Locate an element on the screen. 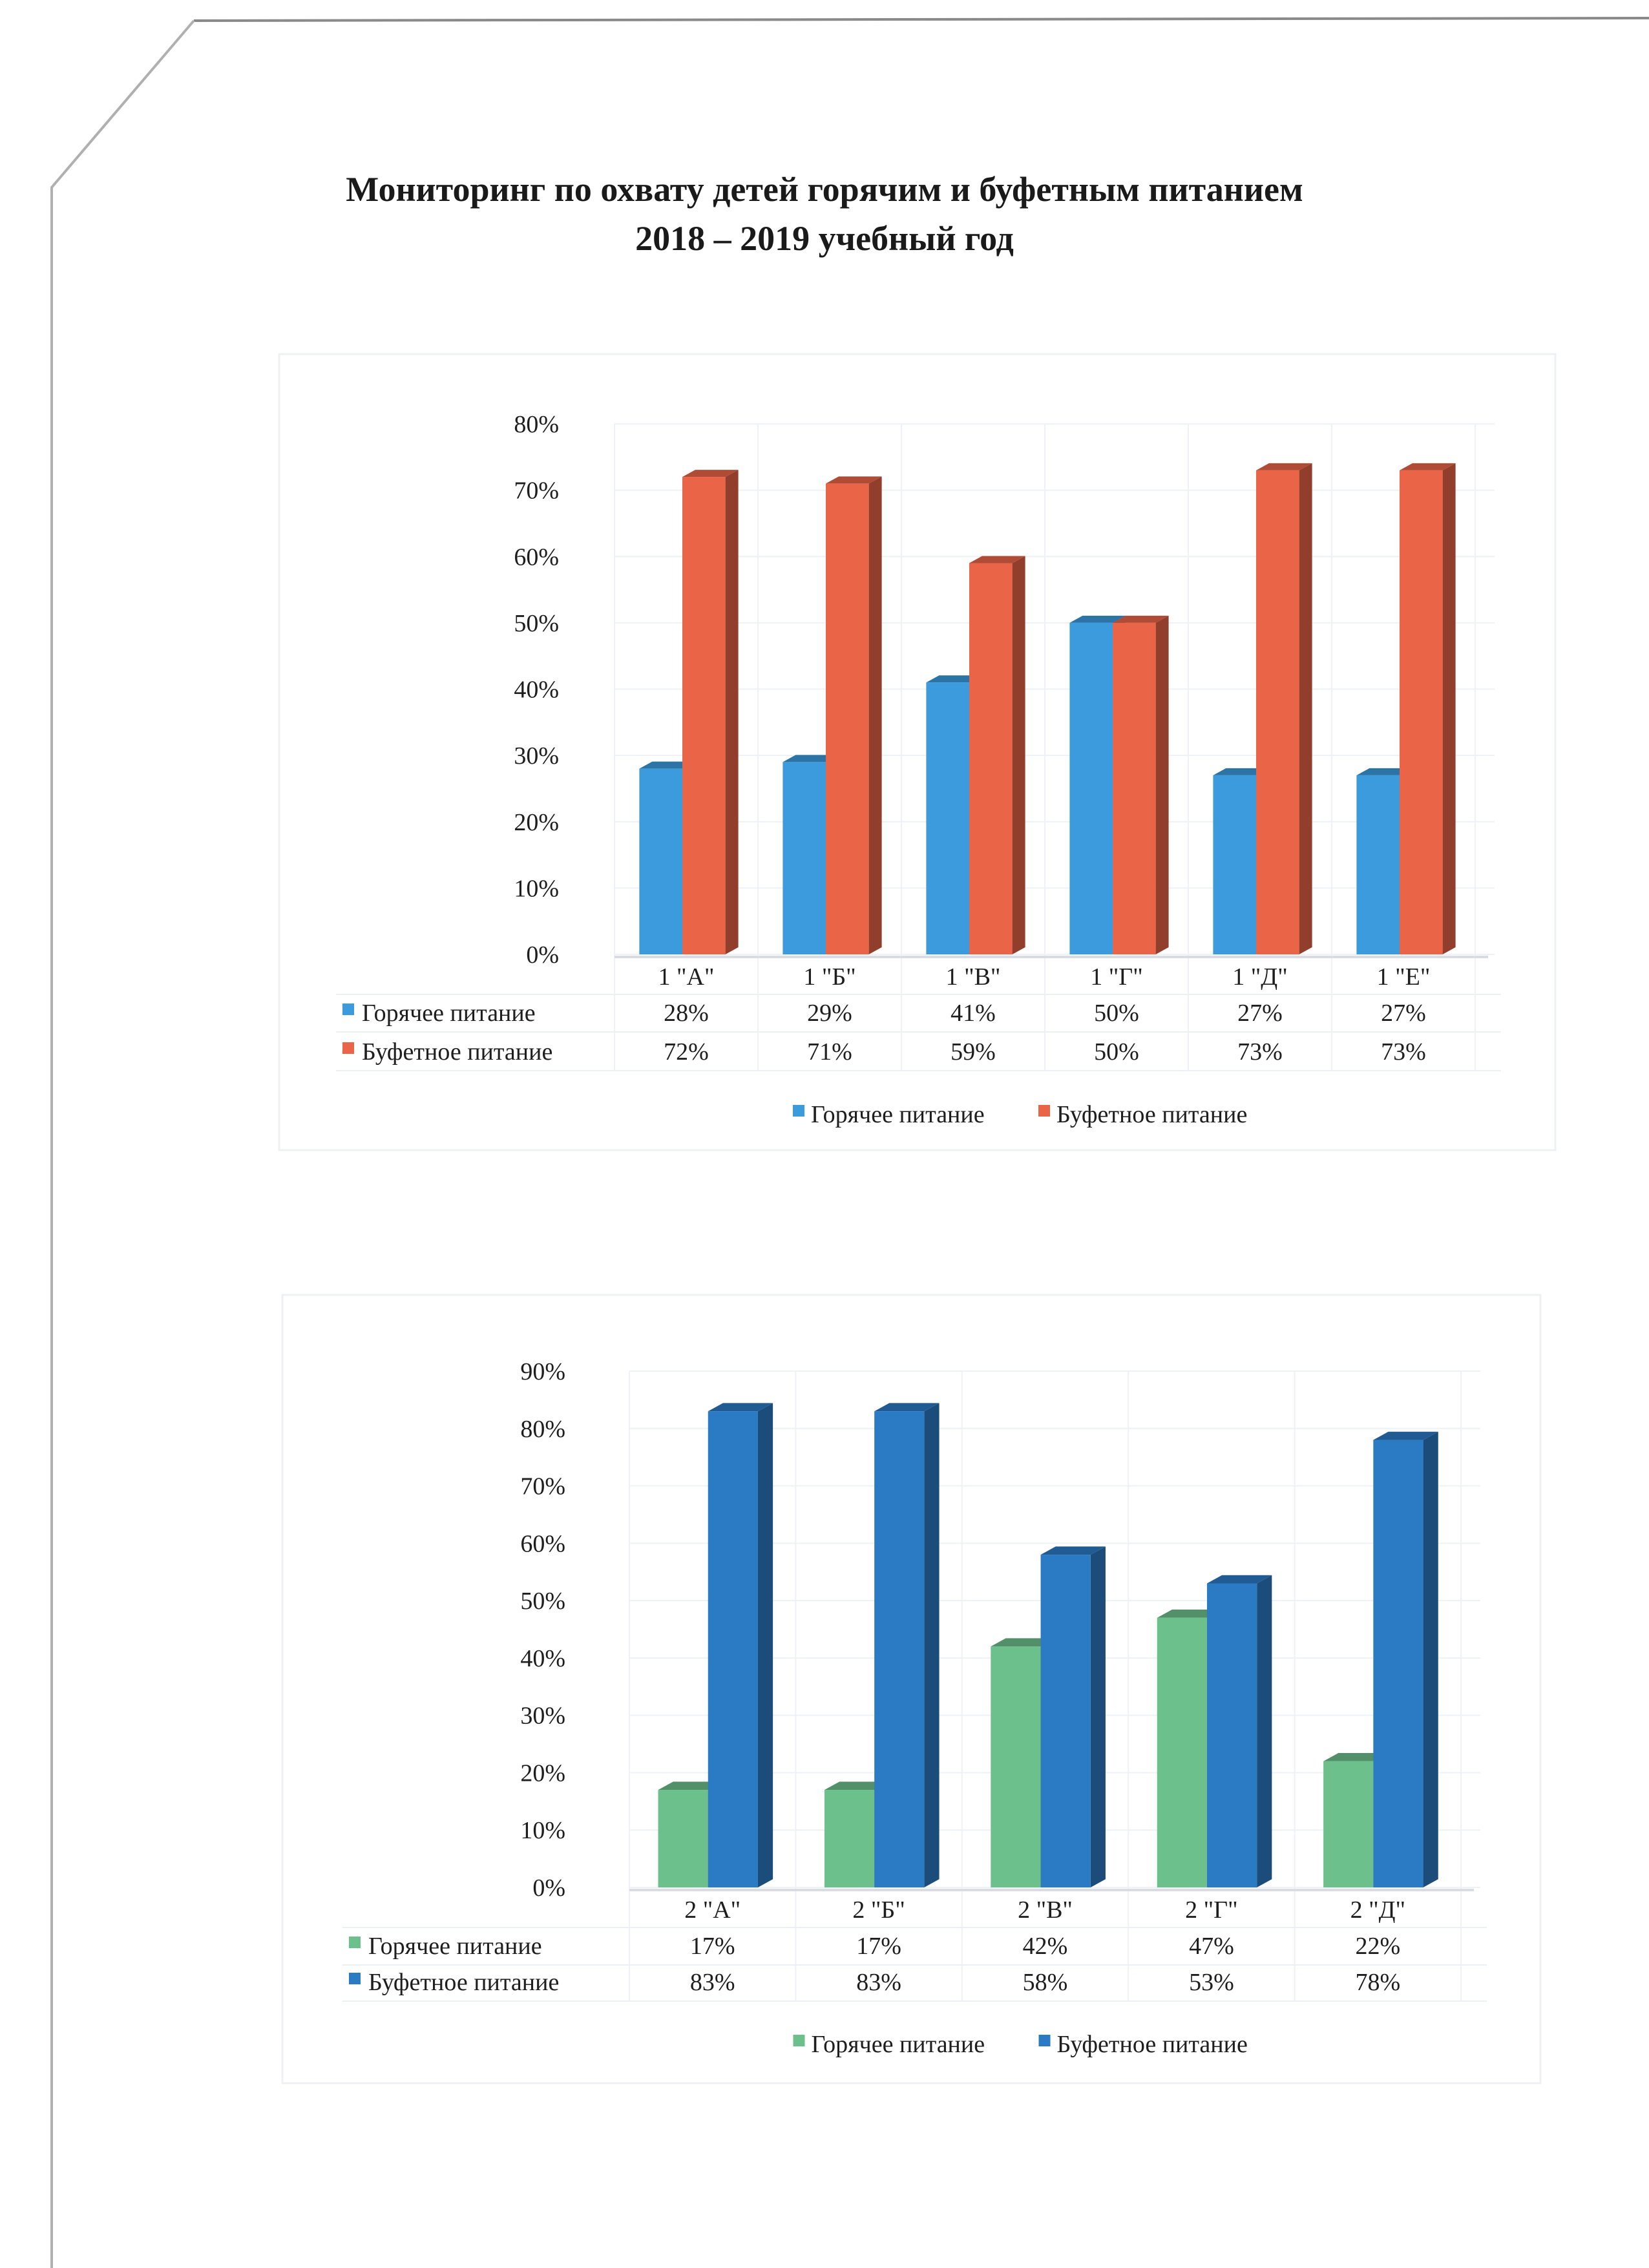 This screenshot has height=2268, width=1649. y-tick-label: 80% is located at coordinates (542, 1429).